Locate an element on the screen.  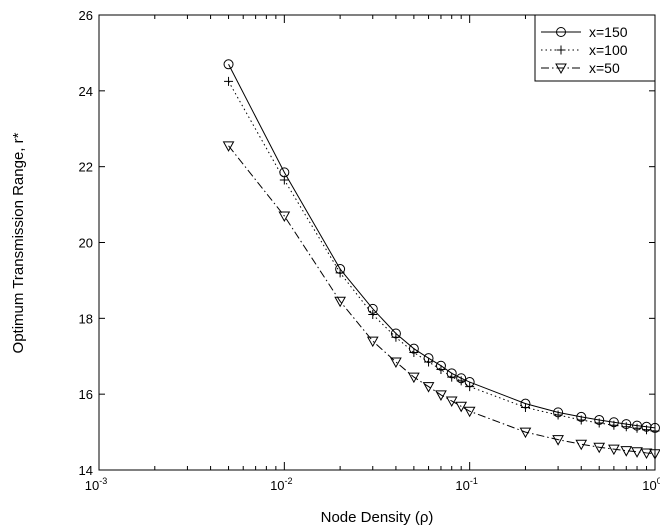
y-tick-label: 20 is located at coordinates (86, 243).